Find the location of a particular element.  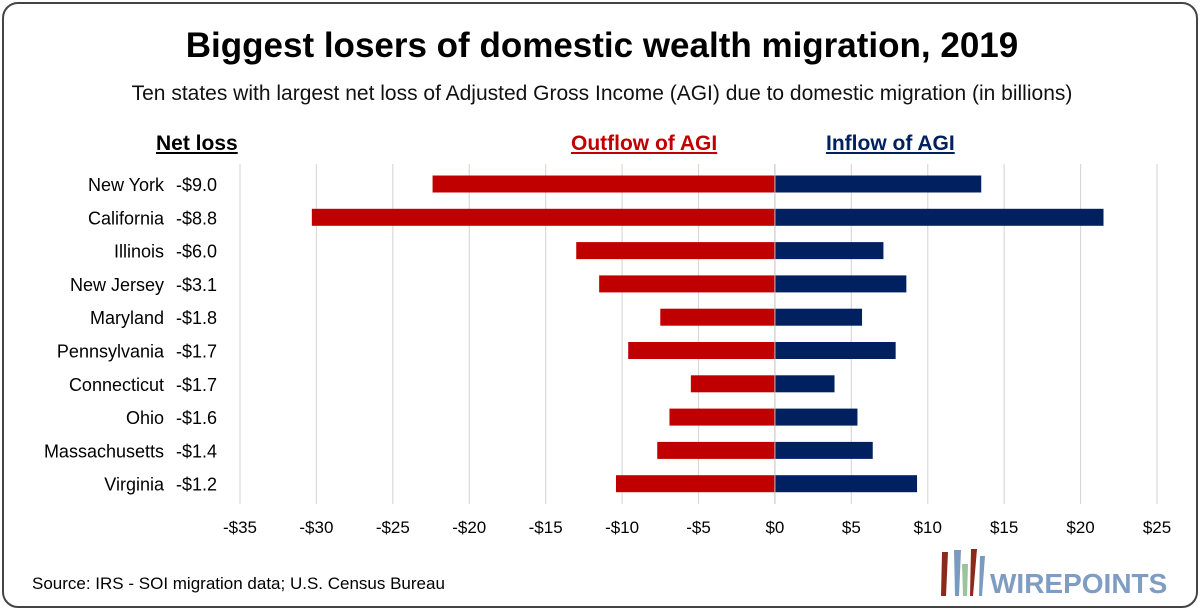

net-loss-label: -$3.1 is located at coordinates (196, 285).